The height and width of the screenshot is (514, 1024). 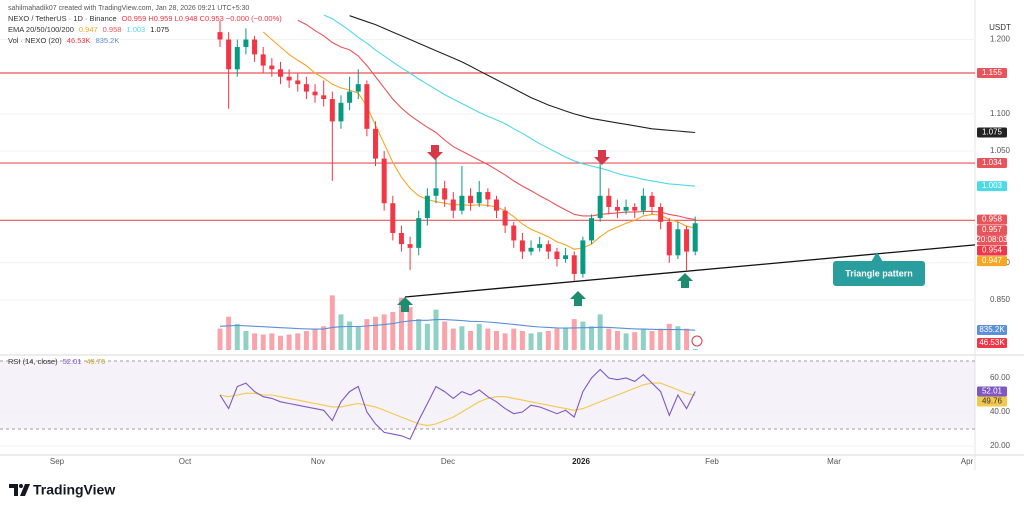 What do you see at coordinates (967, 461) in the screenshot?
I see `x-tick-label: Apr` at bounding box center [967, 461].